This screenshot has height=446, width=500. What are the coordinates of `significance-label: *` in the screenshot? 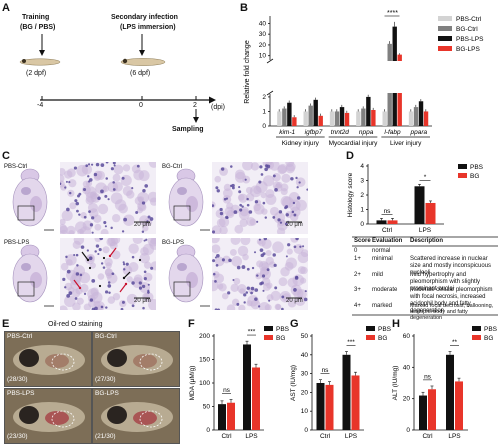 It's located at (425, 177).